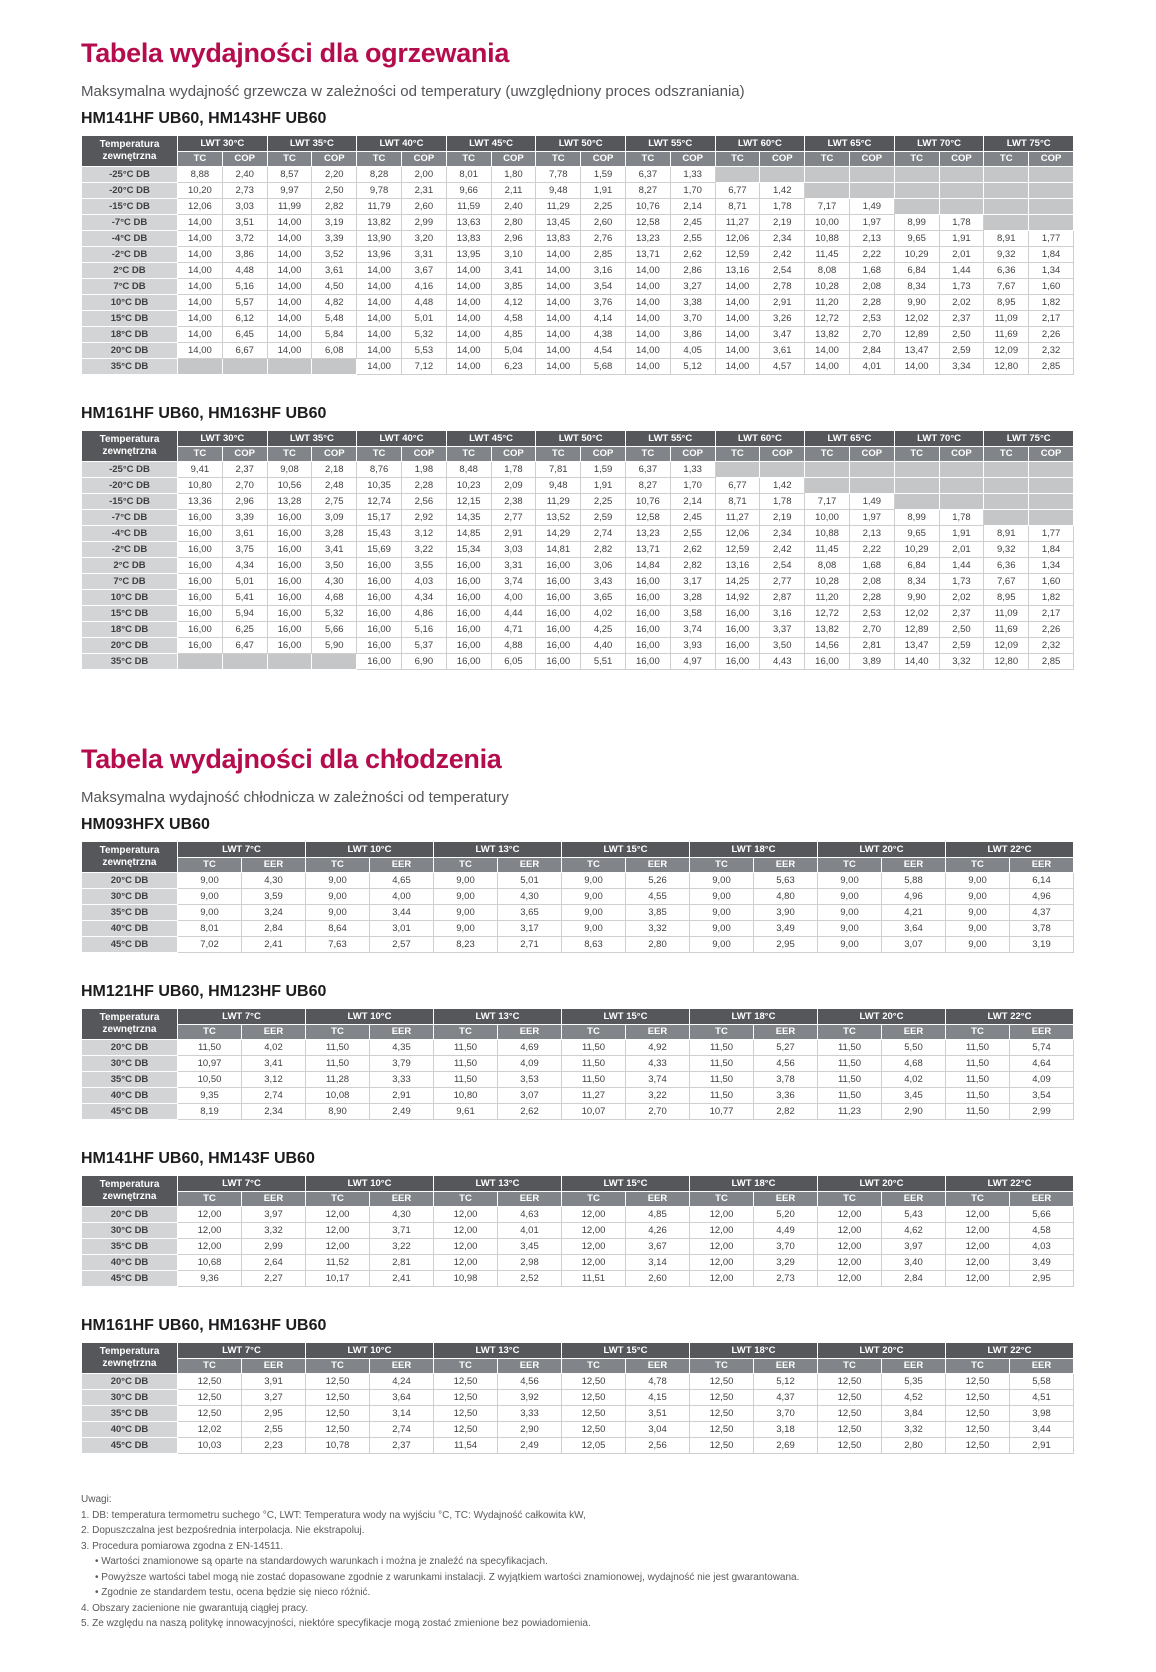  Describe the element at coordinates (913, 896) in the screenshot. I see `value-cell: 4,96` at that location.